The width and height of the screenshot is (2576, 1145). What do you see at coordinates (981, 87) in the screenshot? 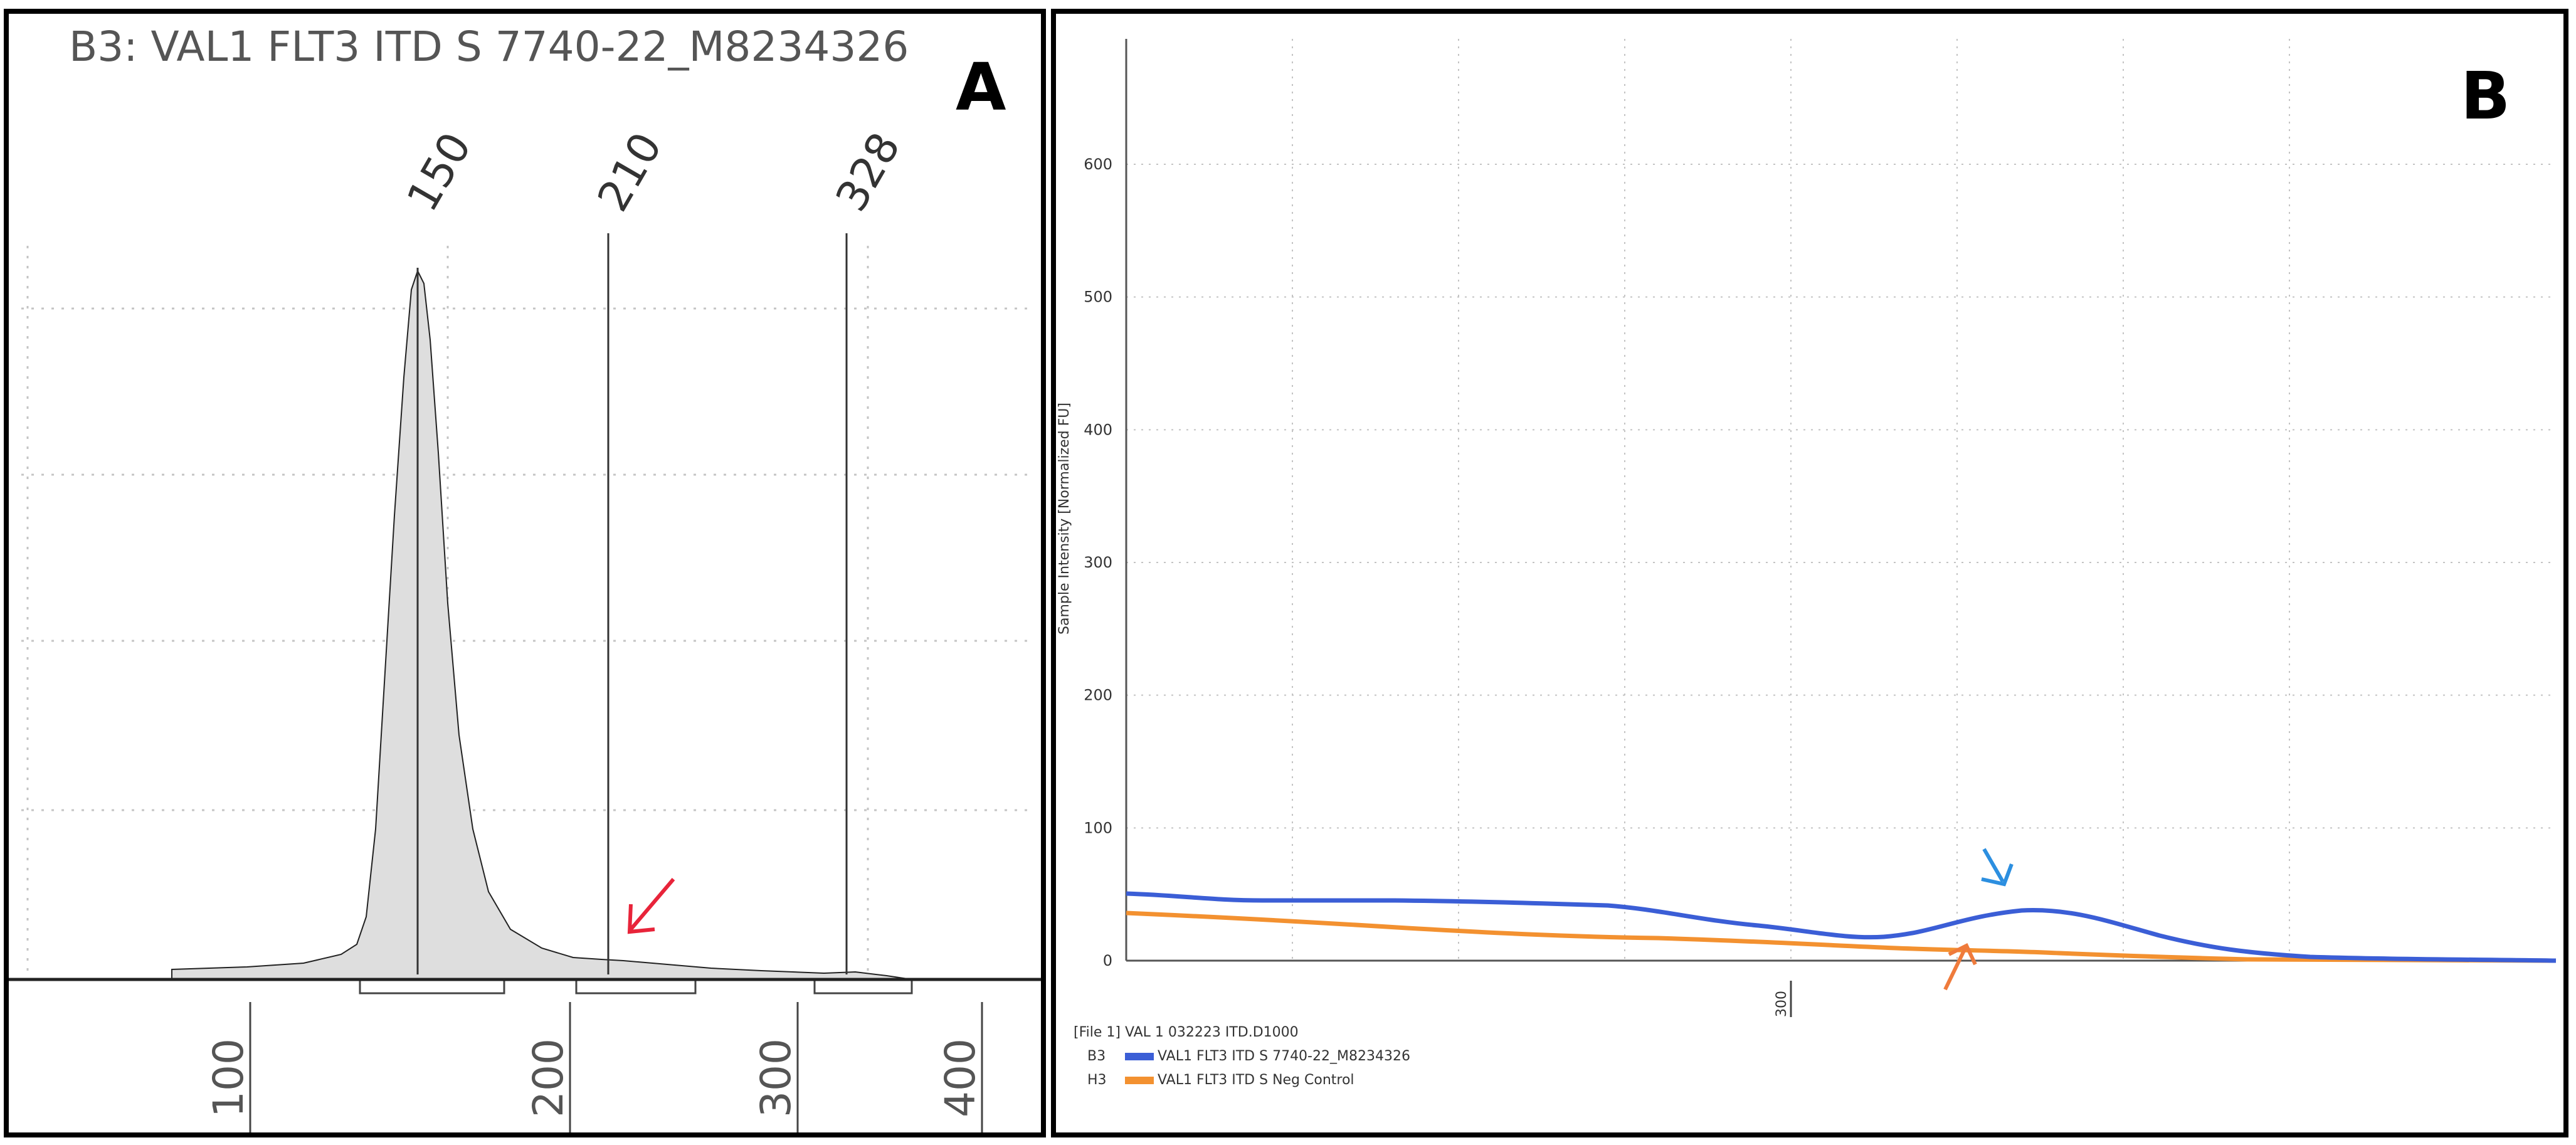
I see `panel-a-letter: A` at bounding box center [981, 87].